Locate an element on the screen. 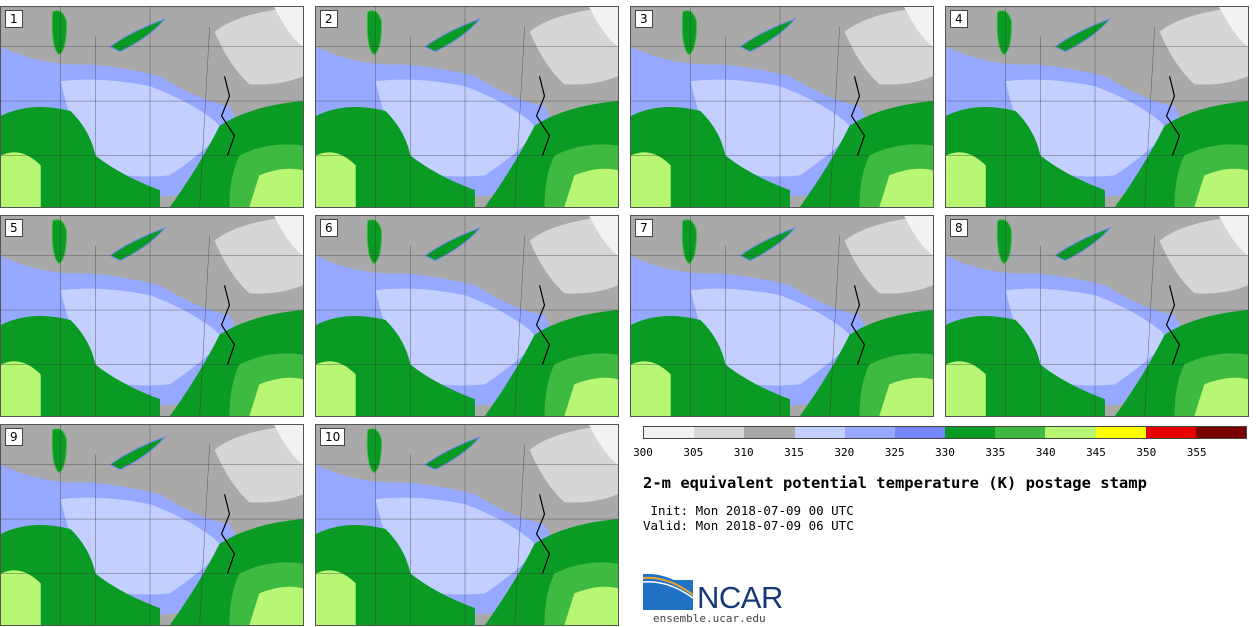 The image size is (1260, 627). member-label: 3 is located at coordinates (644, 19).